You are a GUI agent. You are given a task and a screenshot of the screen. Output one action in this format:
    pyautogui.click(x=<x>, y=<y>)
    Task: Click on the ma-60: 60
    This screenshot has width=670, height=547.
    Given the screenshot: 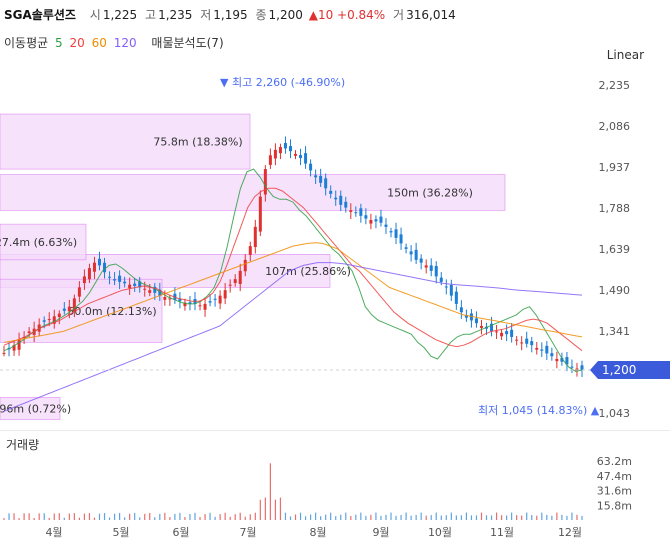 What is the action you would take?
    pyautogui.click(x=99, y=43)
    